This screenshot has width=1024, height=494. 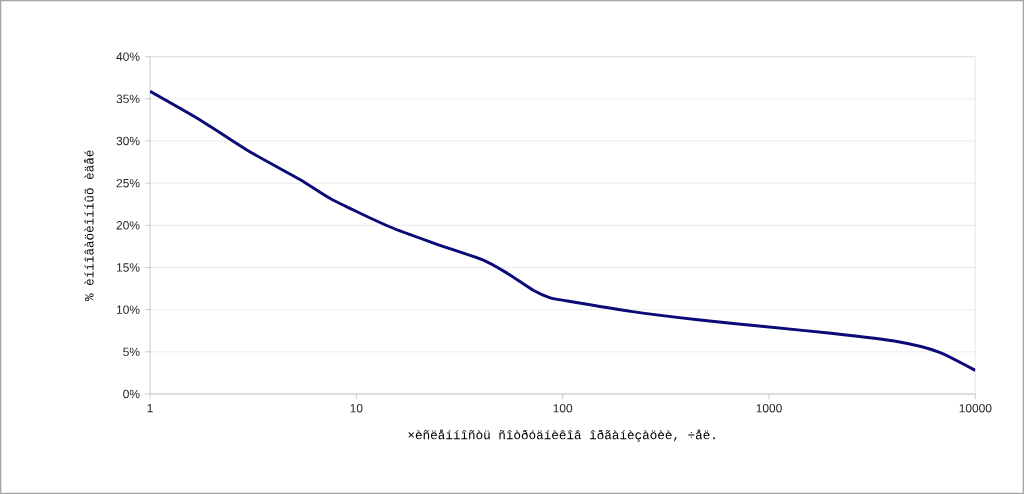 What do you see at coordinates (128, 99) in the screenshot?
I see `y-tick-label: 35%` at bounding box center [128, 99].